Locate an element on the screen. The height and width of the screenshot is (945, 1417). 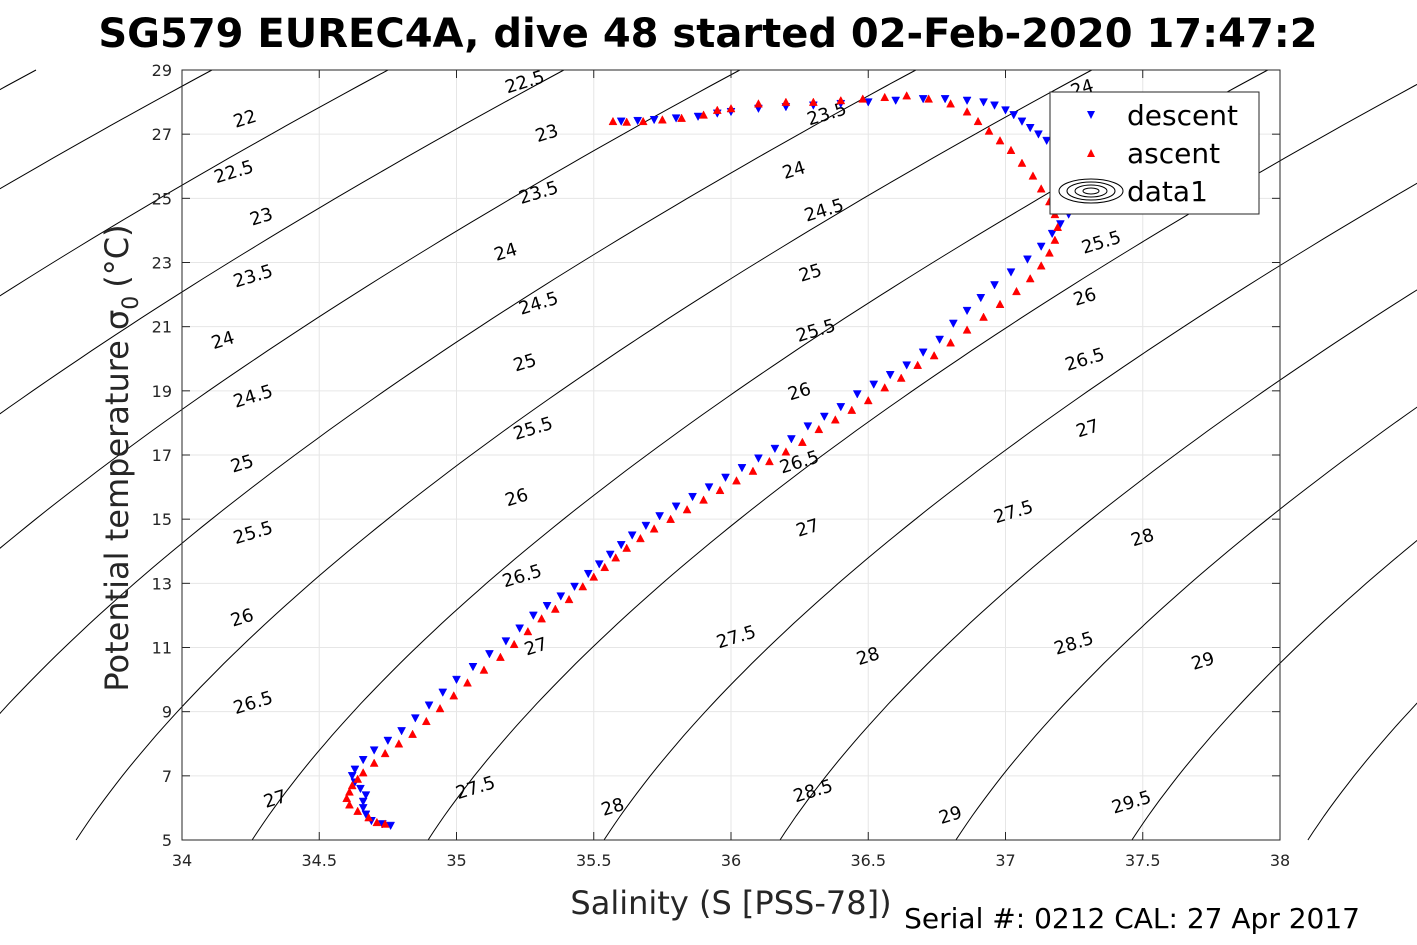
x-tick-label: 37.5 is located at coordinates (1143, 860).